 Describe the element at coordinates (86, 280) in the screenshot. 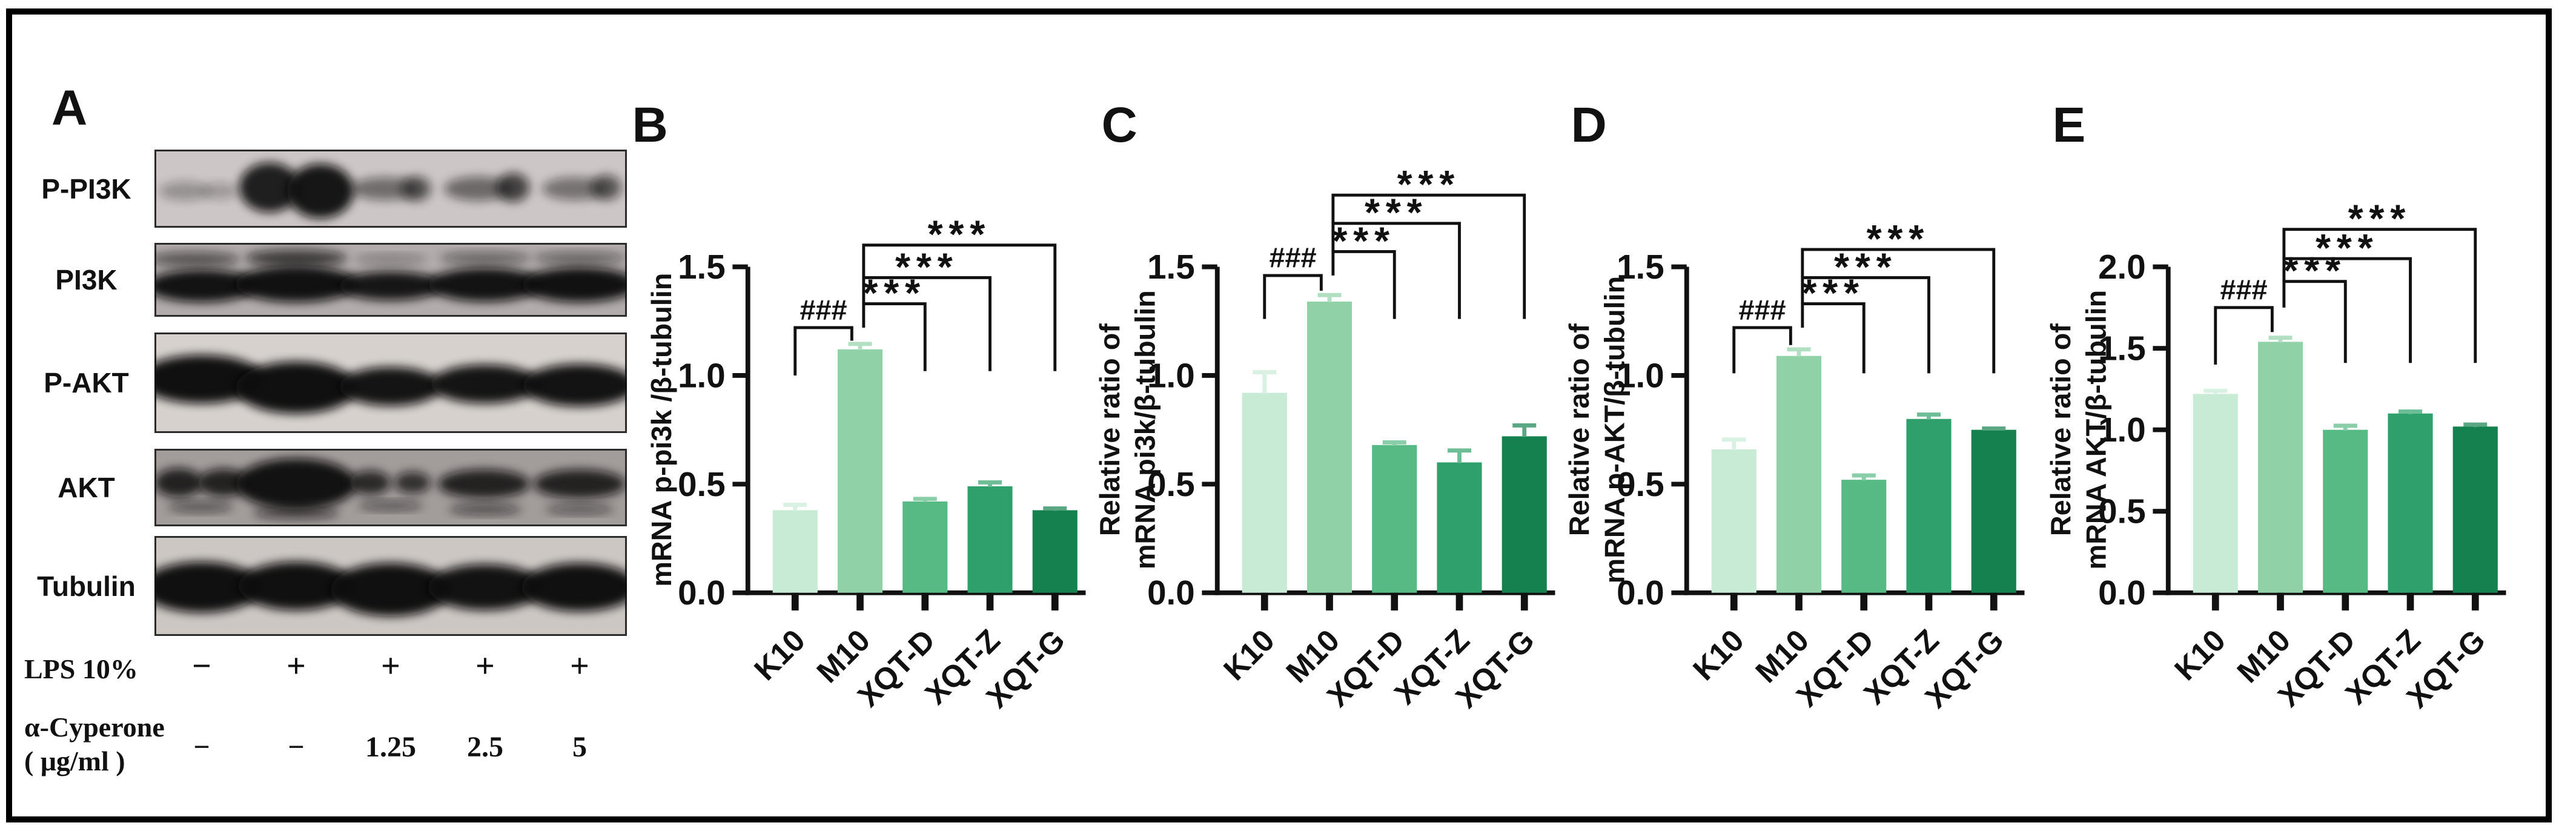

I see `blot-label: PI3K` at that location.